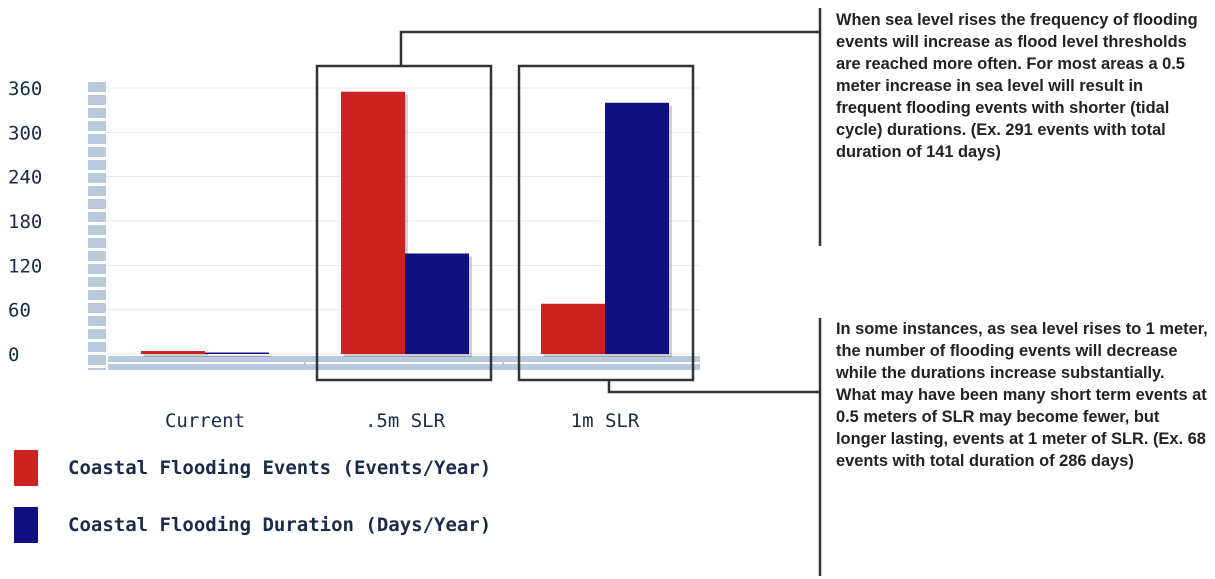 The height and width of the screenshot is (579, 1215). I want to click on y-tick-label: 300, so click(25, 133).